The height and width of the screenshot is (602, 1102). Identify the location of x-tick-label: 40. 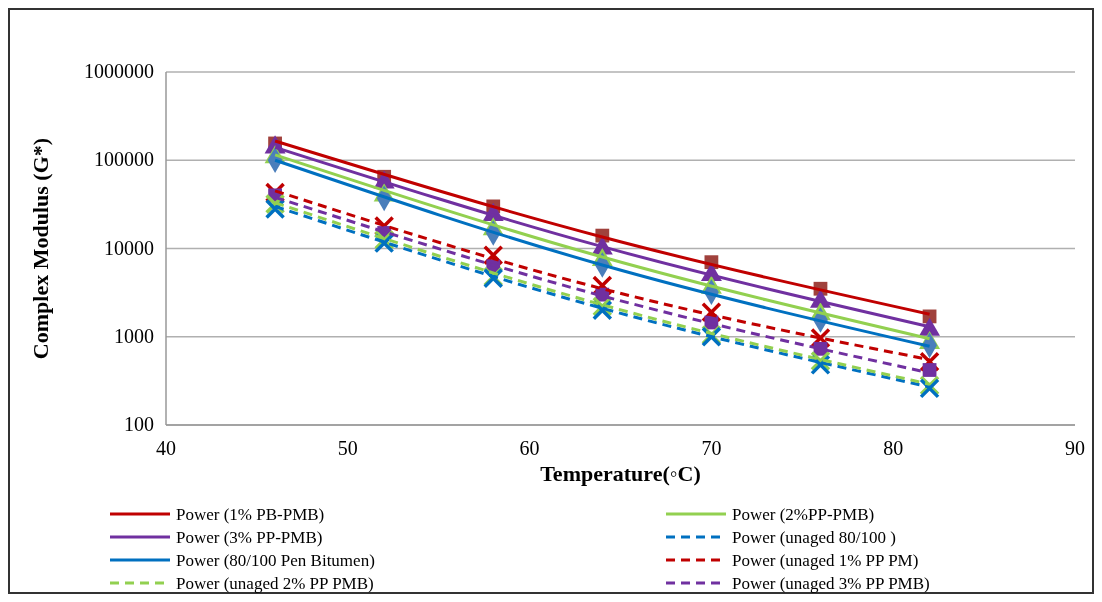
(166, 448).